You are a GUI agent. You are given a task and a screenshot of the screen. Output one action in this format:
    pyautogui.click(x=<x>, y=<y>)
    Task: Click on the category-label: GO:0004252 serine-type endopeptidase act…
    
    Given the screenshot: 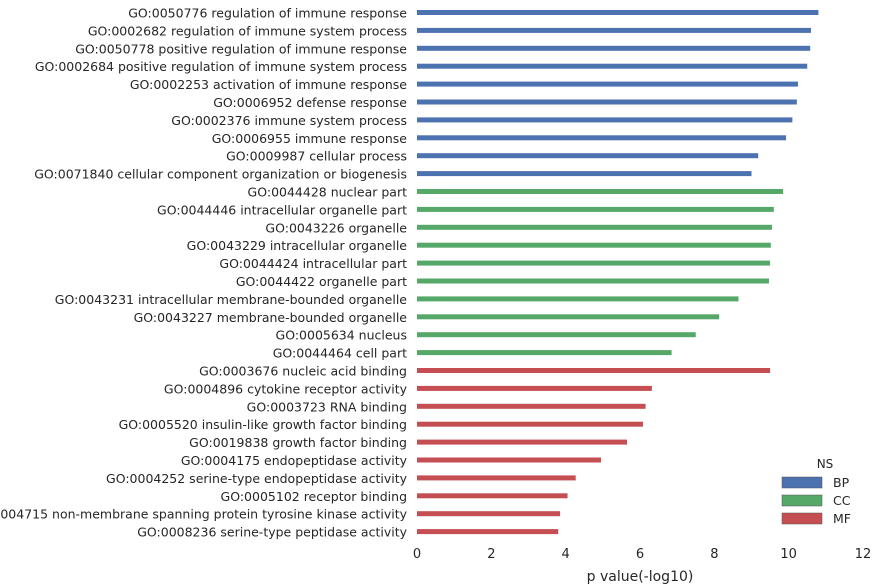 What is the action you would take?
    pyautogui.click(x=257, y=478)
    